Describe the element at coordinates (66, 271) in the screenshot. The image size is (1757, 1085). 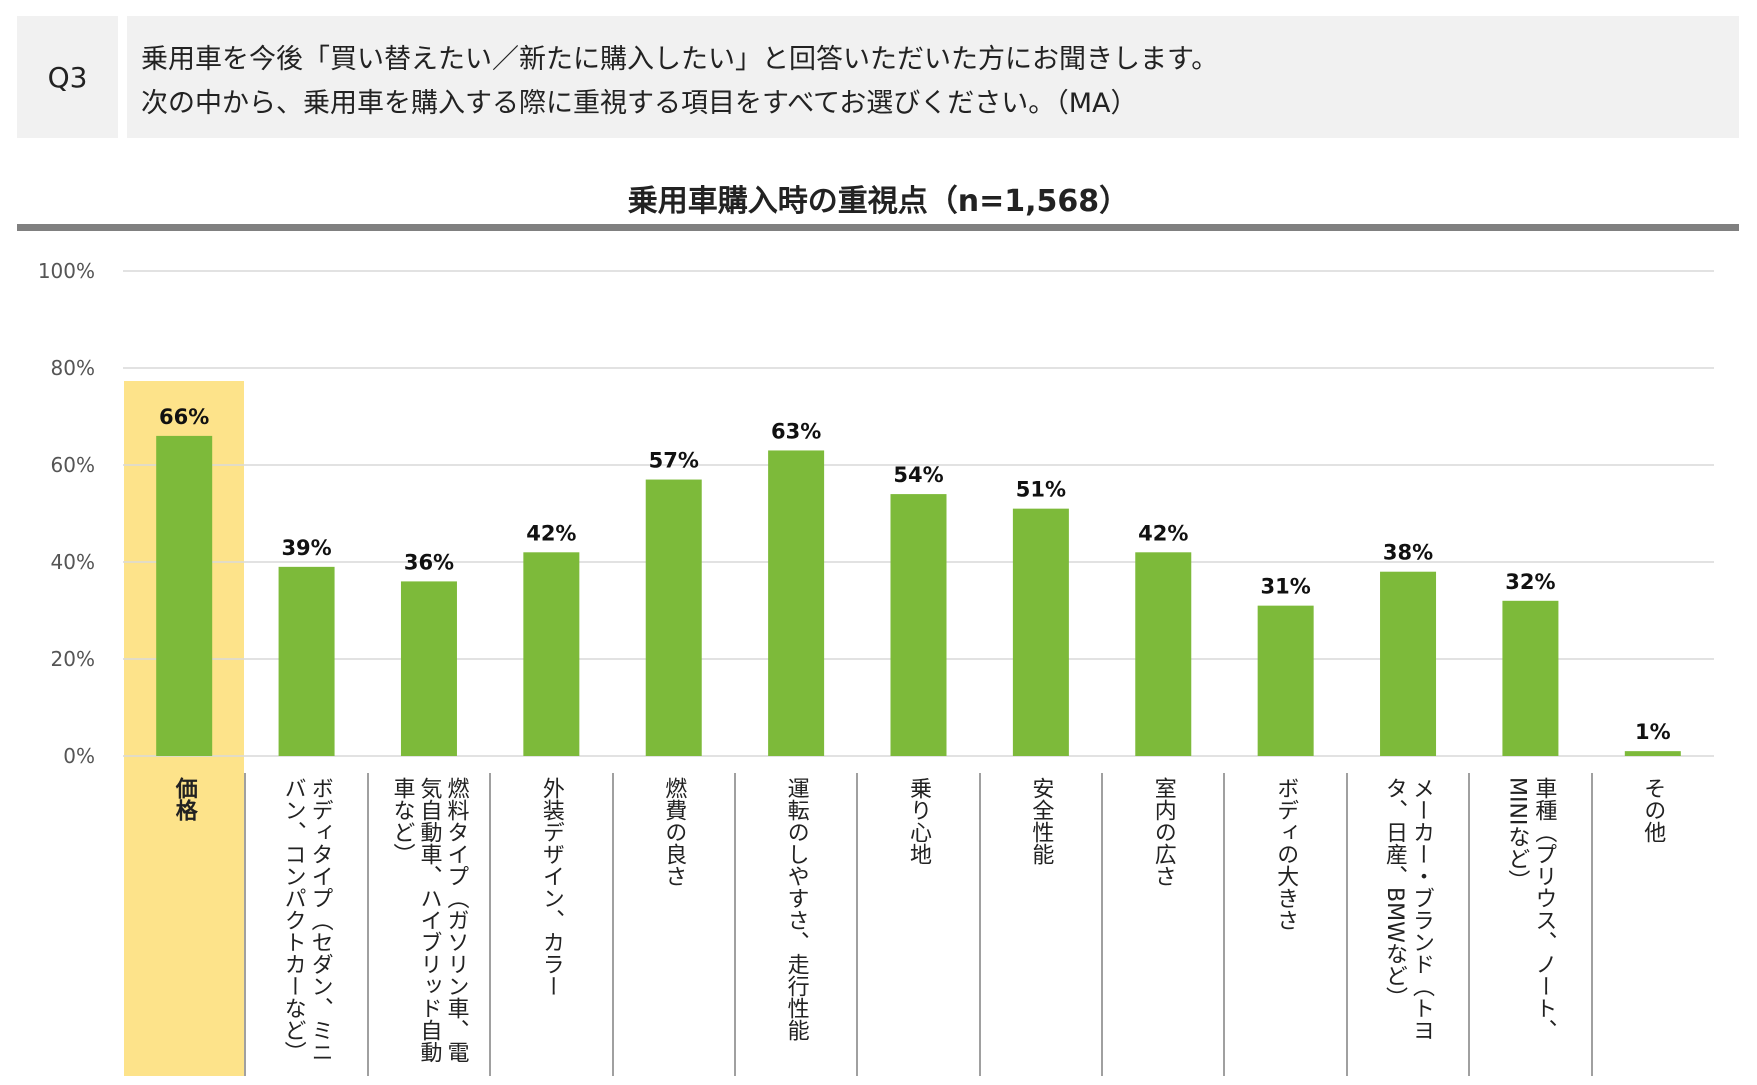
I see `y-tick-label: 100%` at that location.